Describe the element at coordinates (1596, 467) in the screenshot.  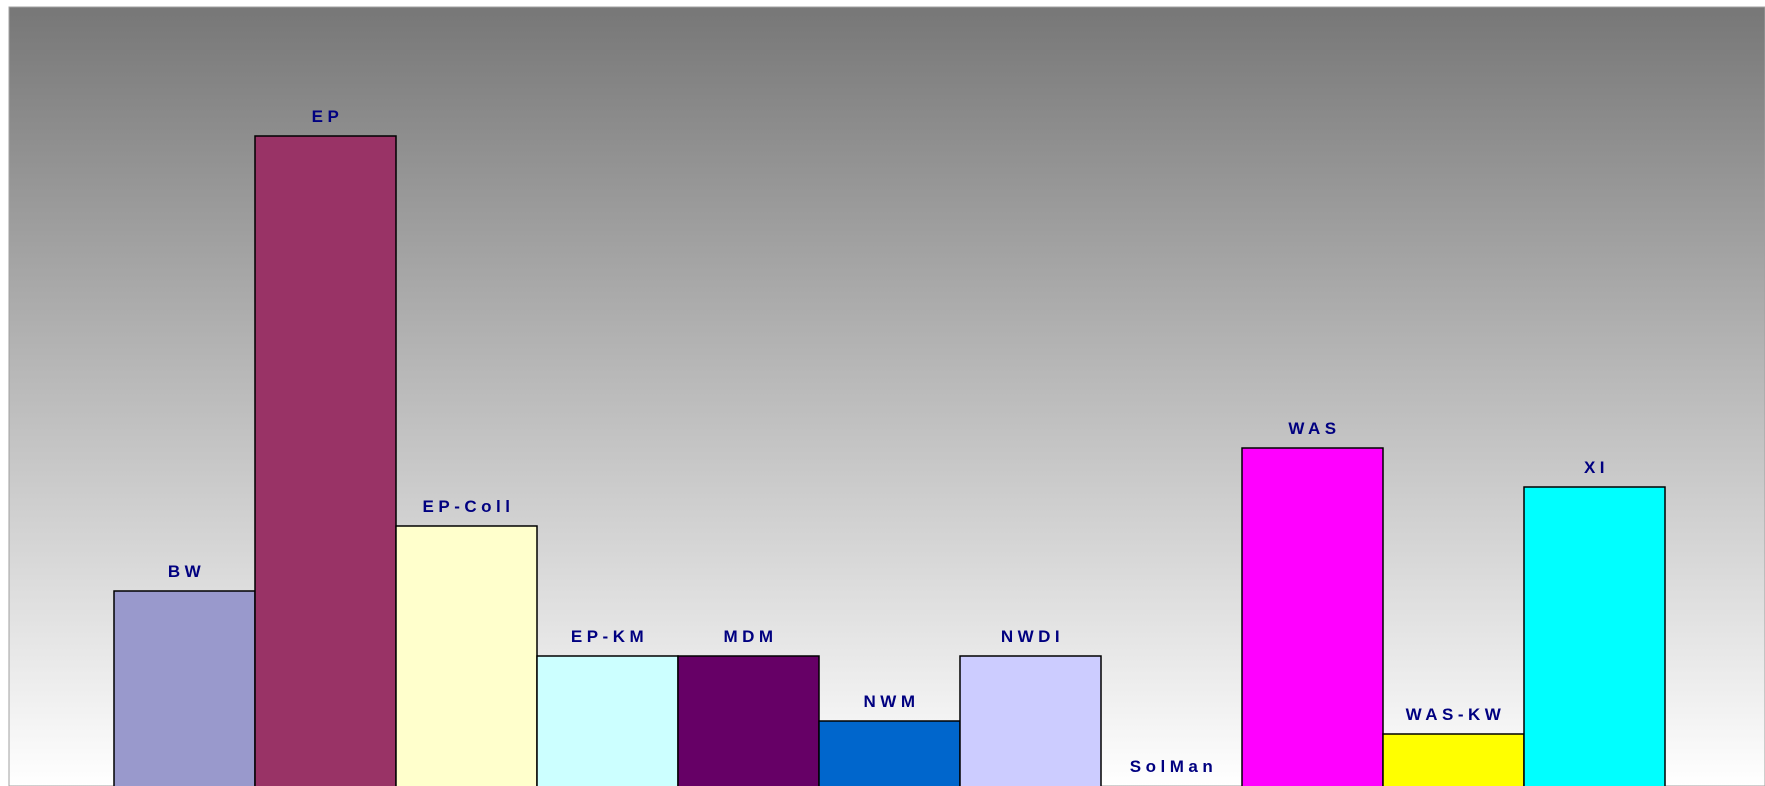
I see `bar-label-xi: XI` at that location.